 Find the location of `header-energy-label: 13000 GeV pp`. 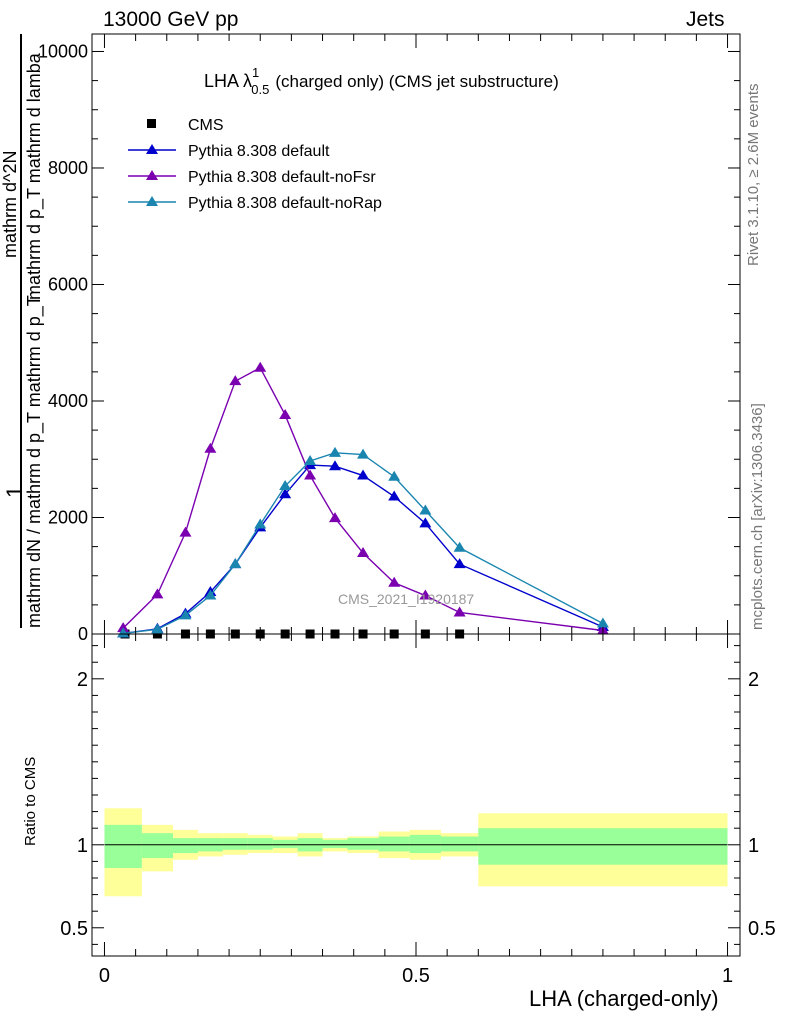

header-energy-label: 13000 GeV pp is located at coordinates (171, 19).